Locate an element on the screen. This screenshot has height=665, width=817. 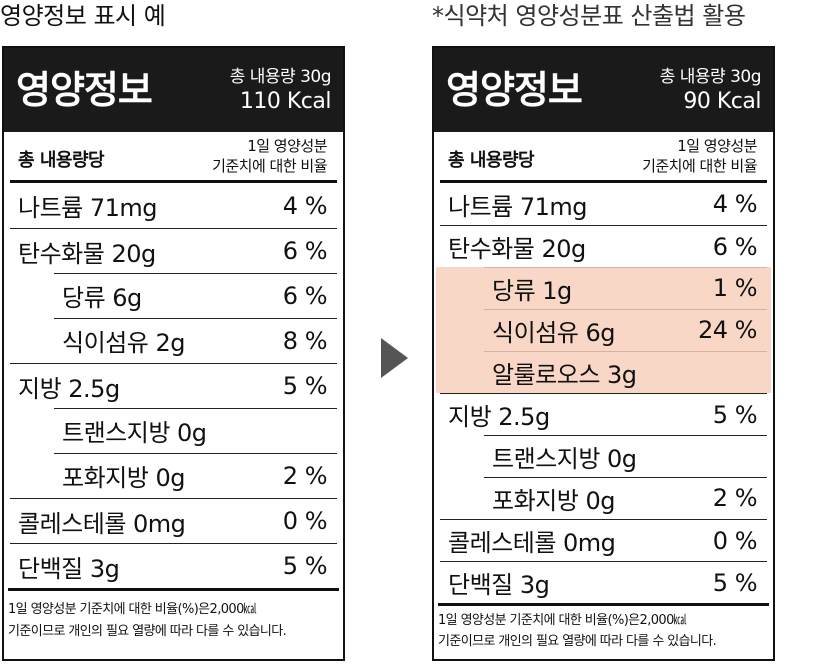
arrow-right-icon is located at coordinates (394, 358).